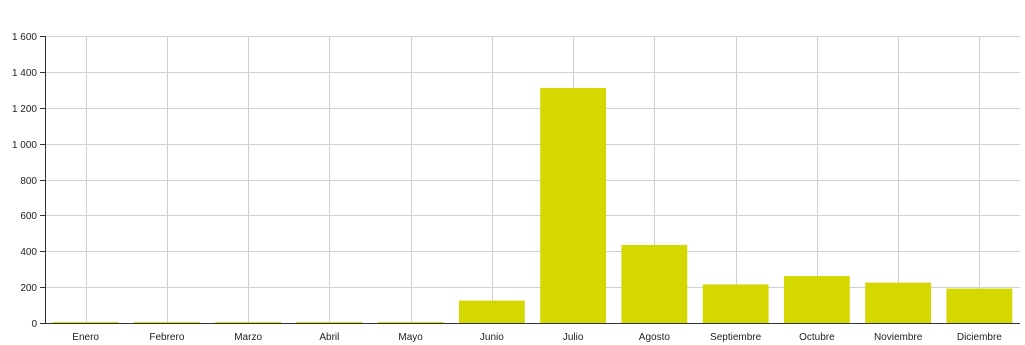 The width and height of the screenshot is (1025, 345). What do you see at coordinates (28, 181) in the screenshot?
I see `y-tick-label: 800` at bounding box center [28, 181].